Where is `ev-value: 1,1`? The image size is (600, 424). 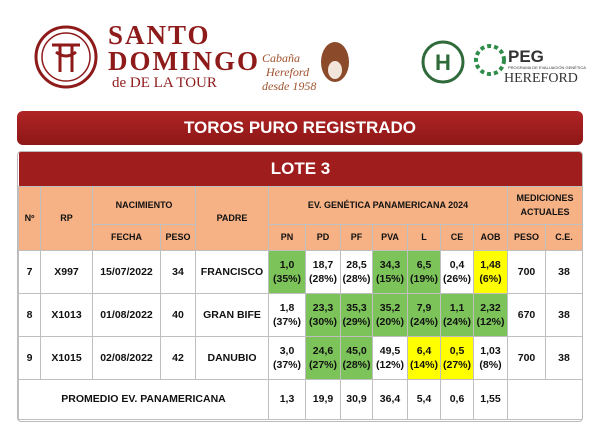
ev-value: 1,1 is located at coordinates (457, 307).